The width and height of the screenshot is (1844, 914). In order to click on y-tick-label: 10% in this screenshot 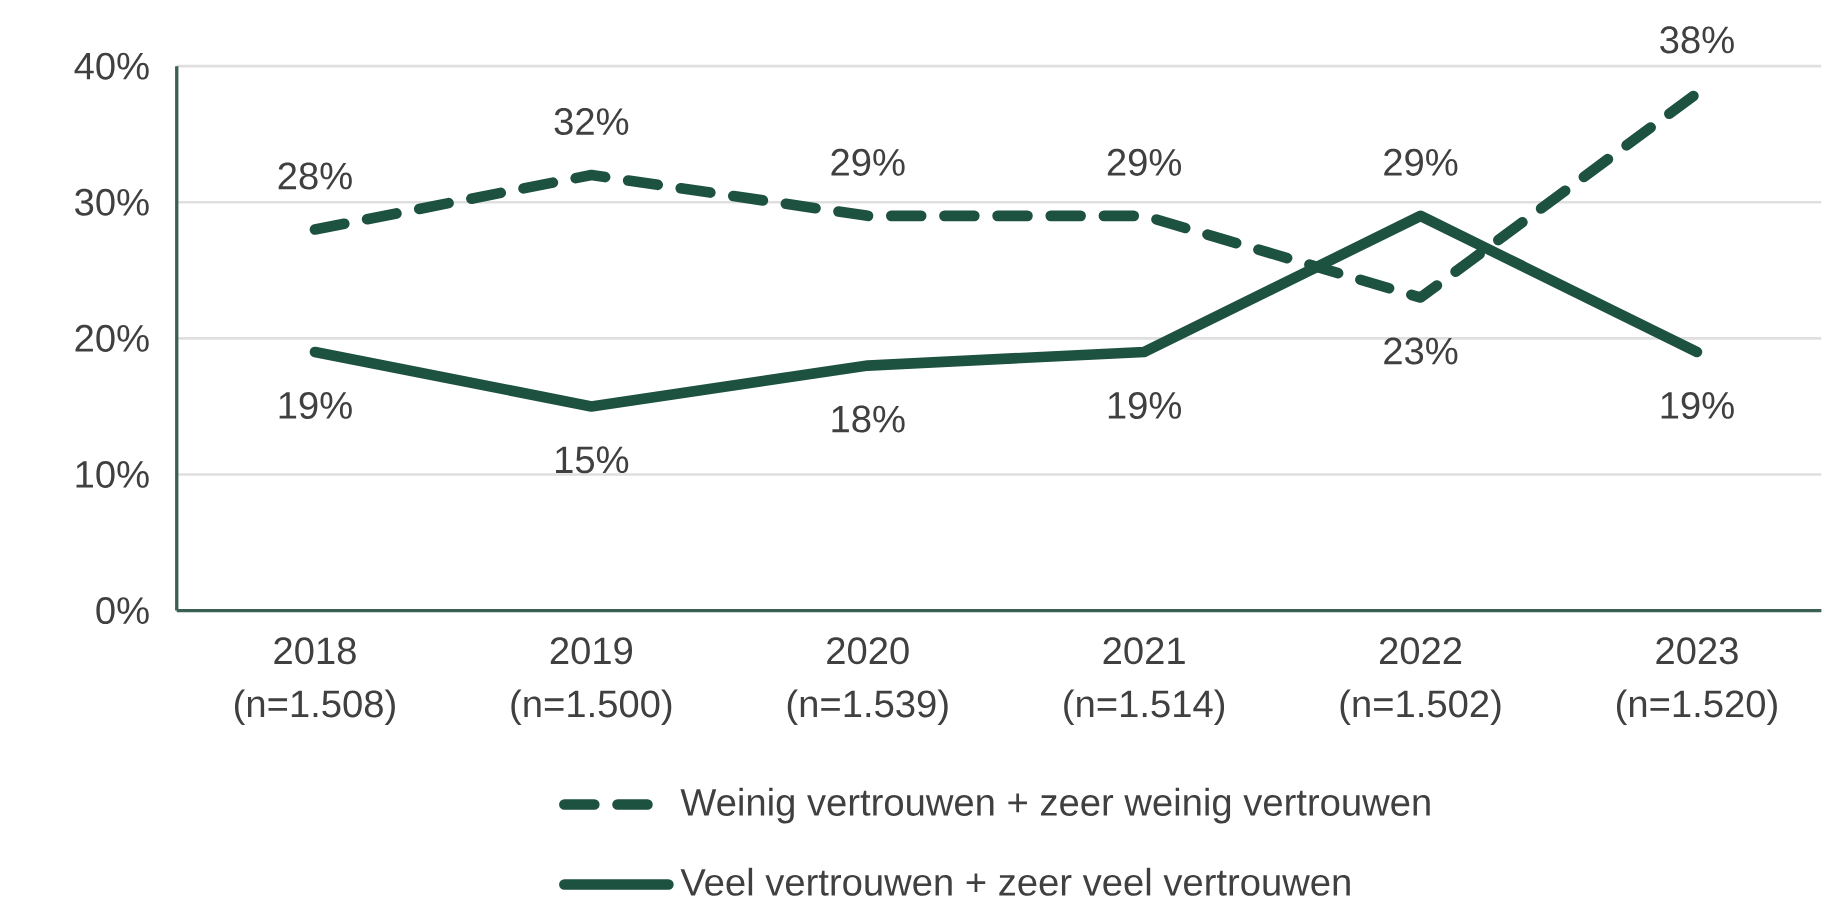, I will do `click(112, 474)`.